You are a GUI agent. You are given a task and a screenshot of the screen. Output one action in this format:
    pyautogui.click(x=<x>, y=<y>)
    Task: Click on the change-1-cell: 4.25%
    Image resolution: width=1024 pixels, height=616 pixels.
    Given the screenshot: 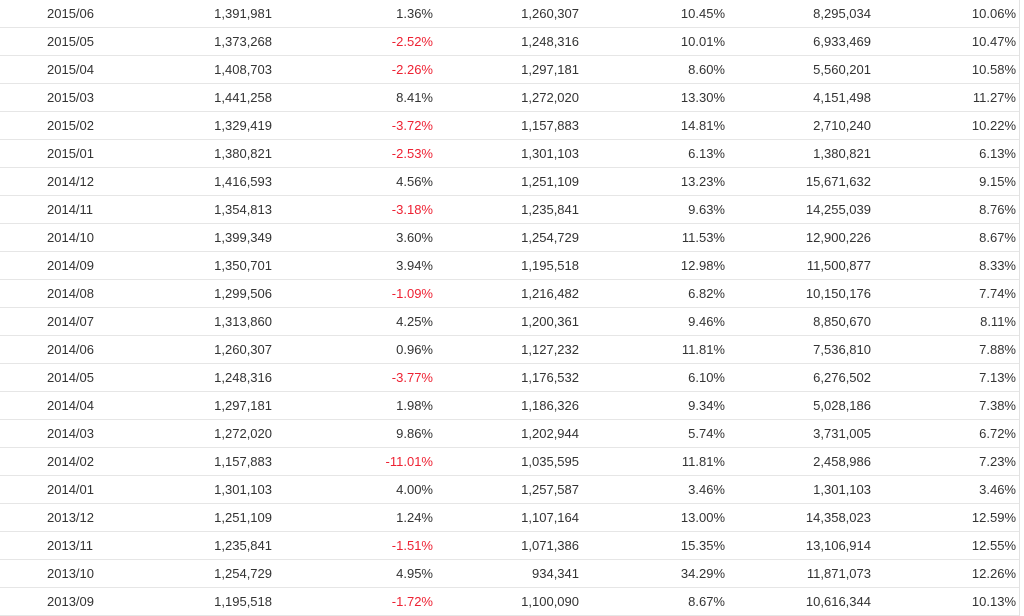 What is the action you would take?
    pyautogui.click(x=414, y=321)
    